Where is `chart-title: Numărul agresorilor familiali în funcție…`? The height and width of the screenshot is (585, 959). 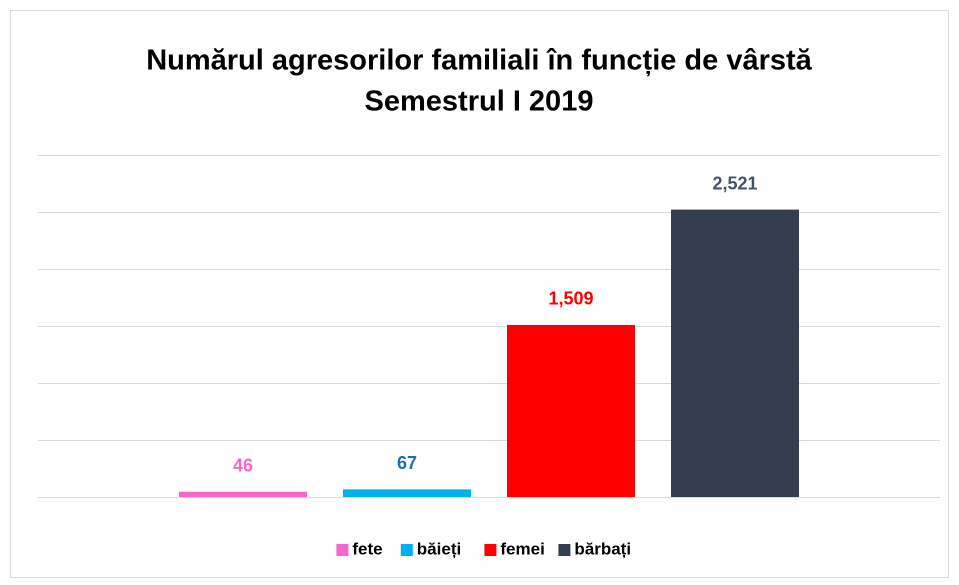 chart-title: Numărul agresorilor familiali în funcție… is located at coordinates (479, 61).